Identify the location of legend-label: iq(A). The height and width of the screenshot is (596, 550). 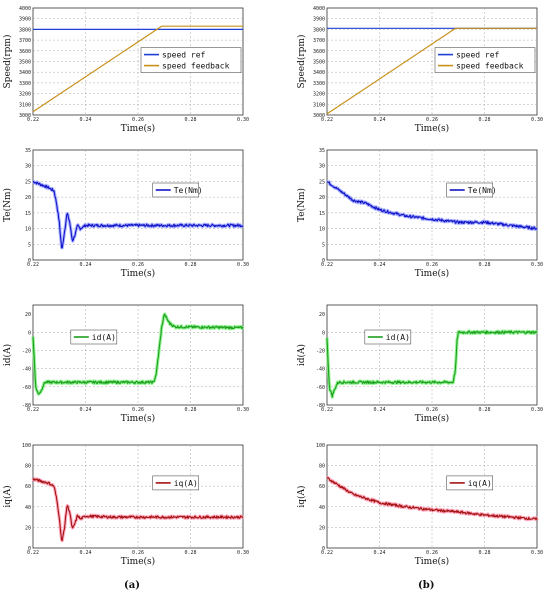
(480, 483).